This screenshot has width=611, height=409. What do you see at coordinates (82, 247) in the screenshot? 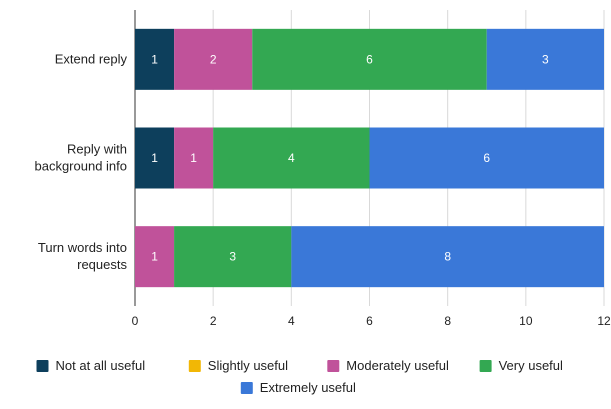
I see `category-label: Turn words into` at bounding box center [82, 247].